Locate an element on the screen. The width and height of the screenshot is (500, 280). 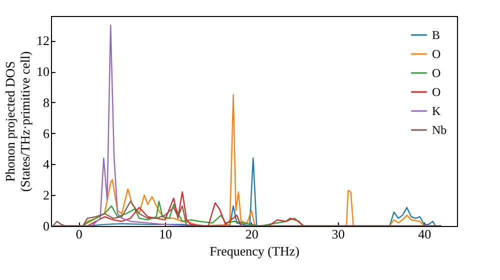
y-tick-label: 10 is located at coordinates (43, 72).